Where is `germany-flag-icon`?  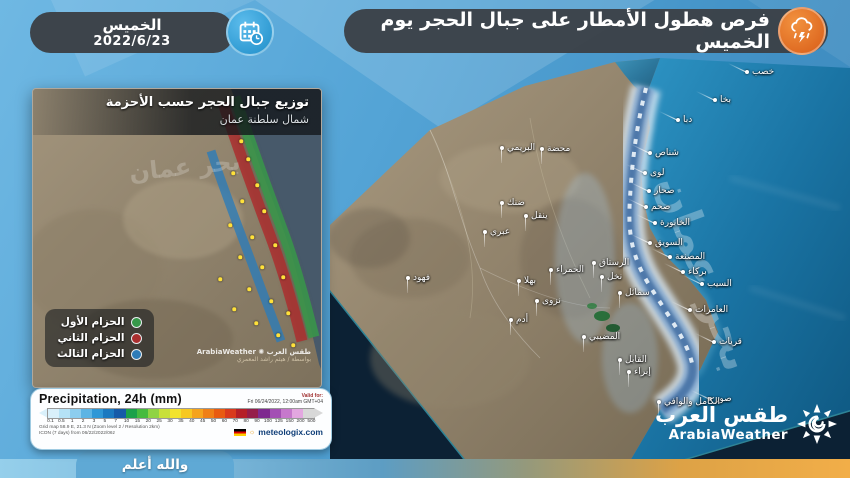
germany-flag-icon is located at coordinates (239, 432).